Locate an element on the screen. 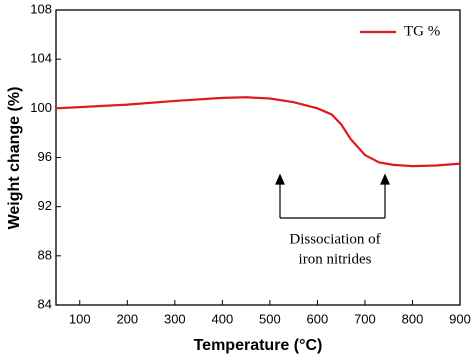 Image resolution: width=474 pixels, height=357 pixels. x-axis-title: Temperature (°C) is located at coordinates (258, 345).